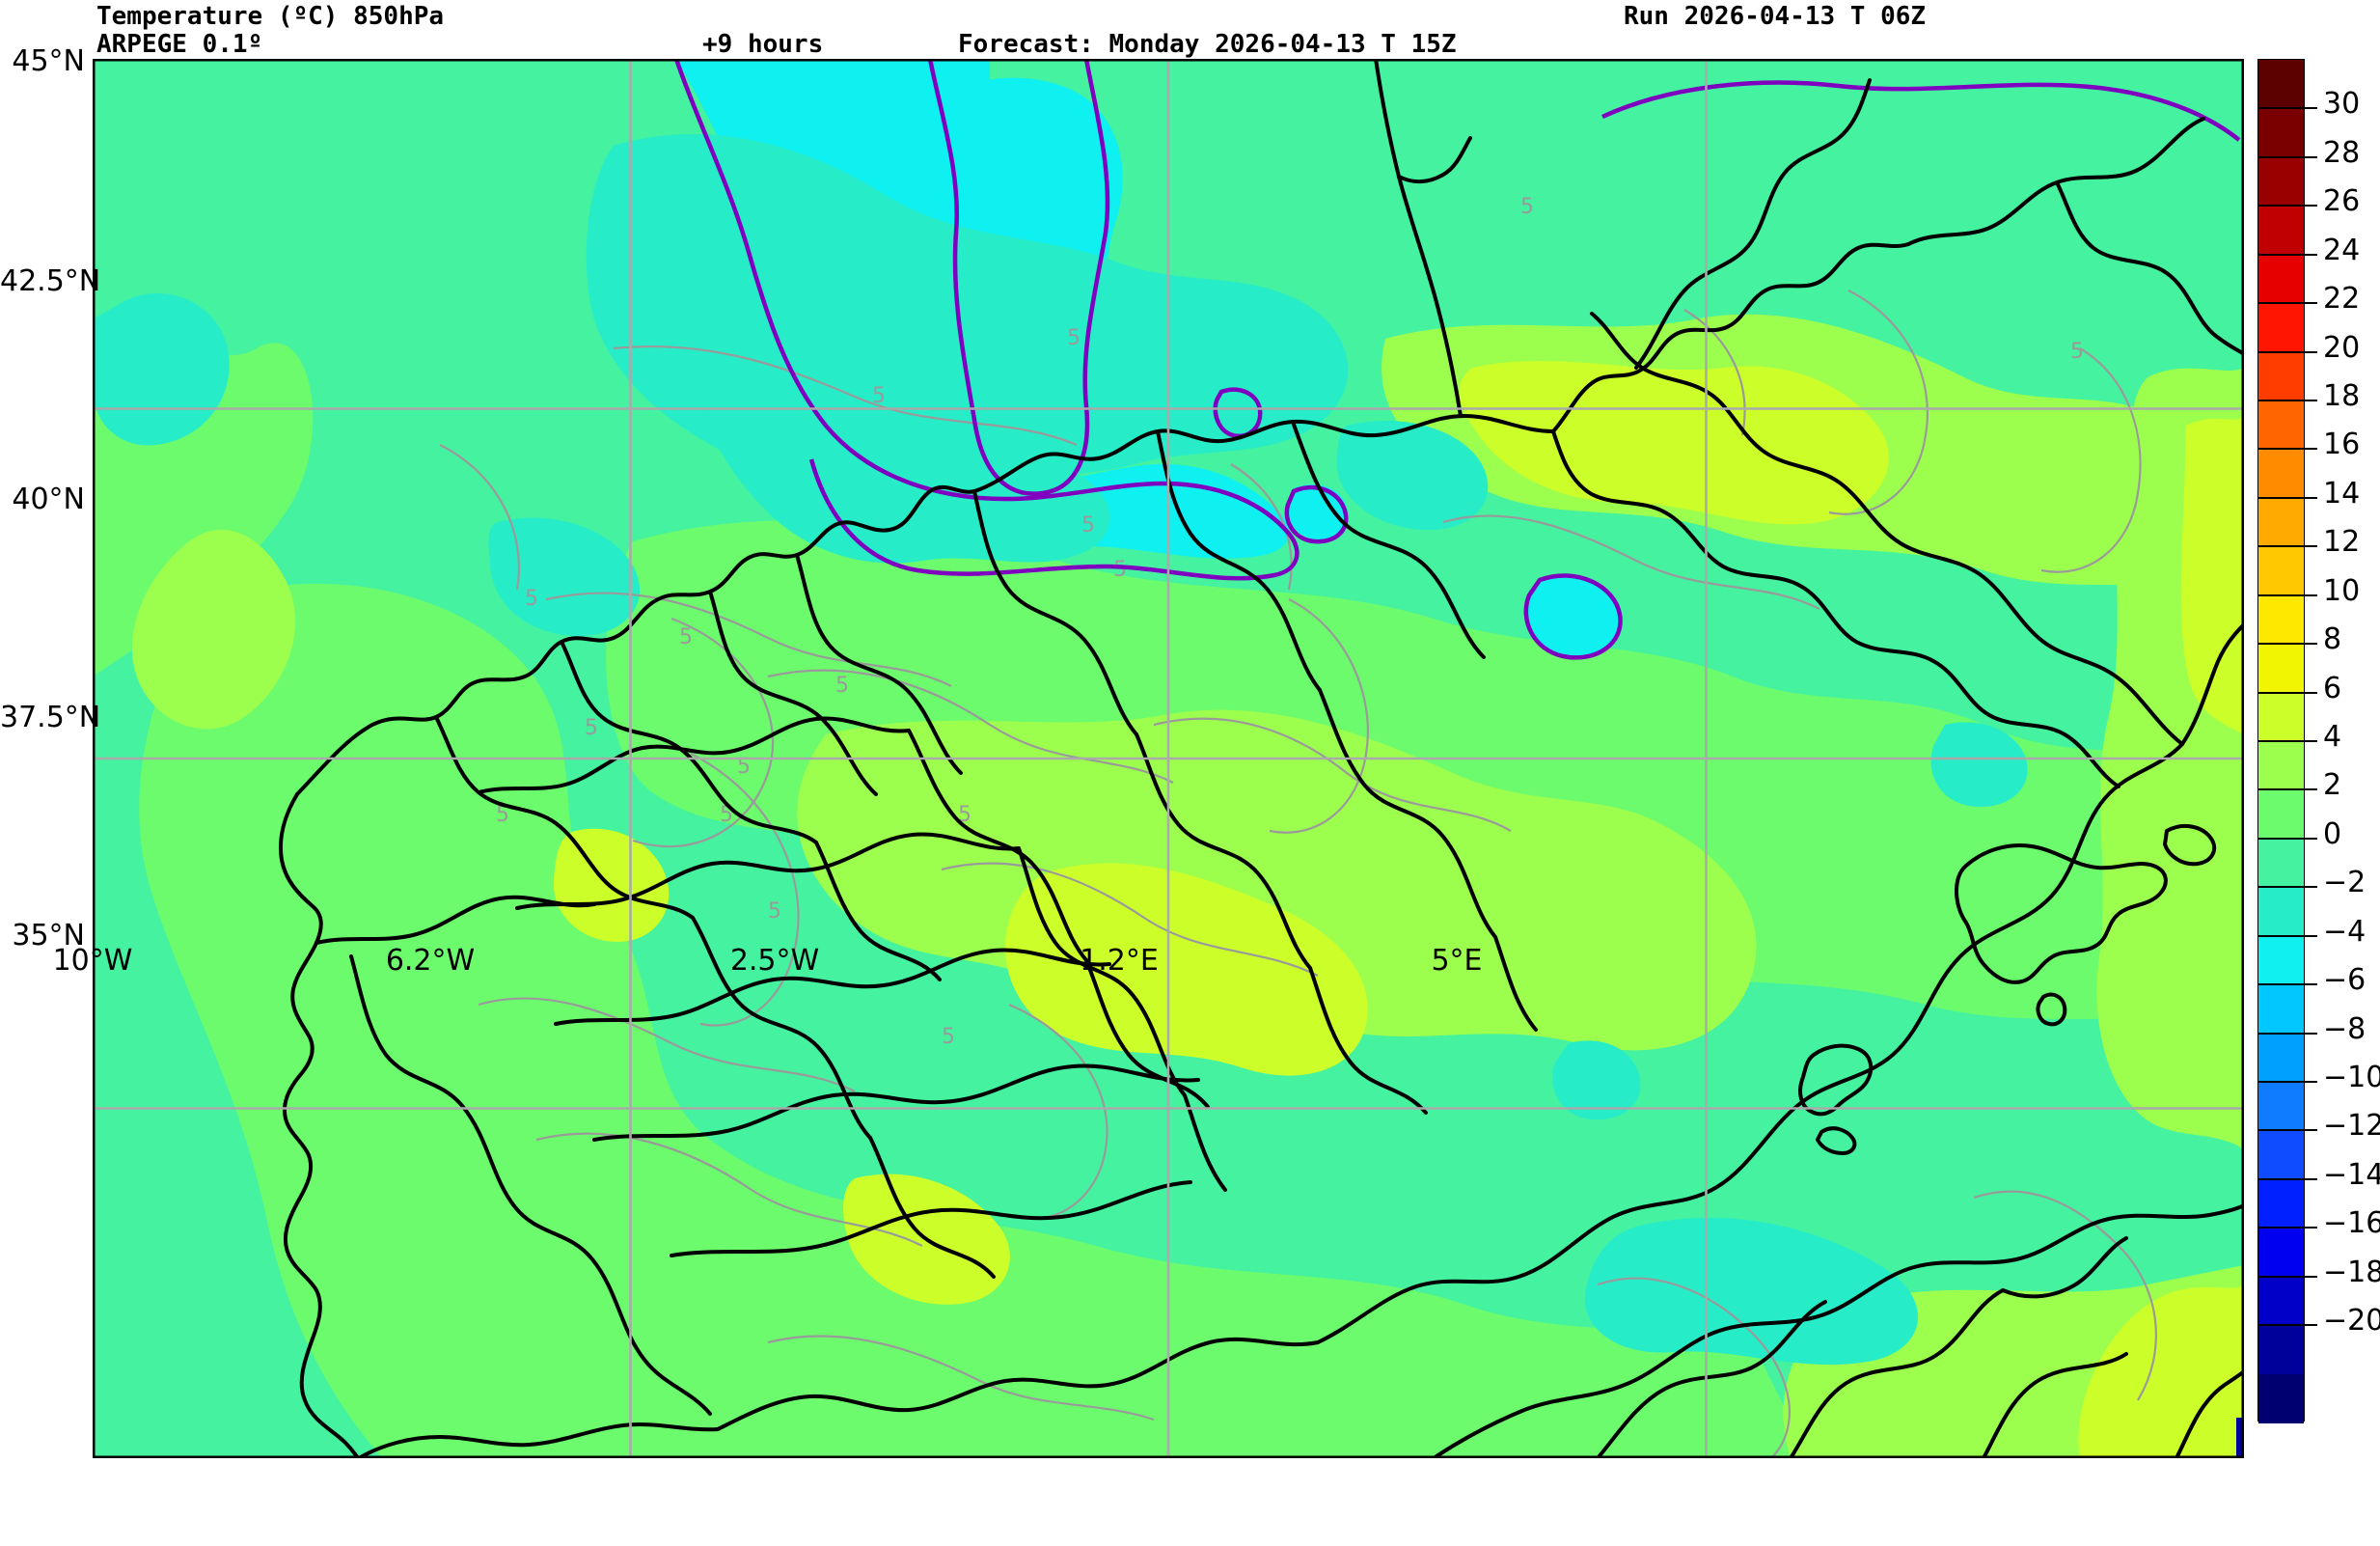 The image size is (2380, 1546). Describe the element at coordinates (2332, 688) in the screenshot. I see `colorbar-tick-label: 6` at that location.